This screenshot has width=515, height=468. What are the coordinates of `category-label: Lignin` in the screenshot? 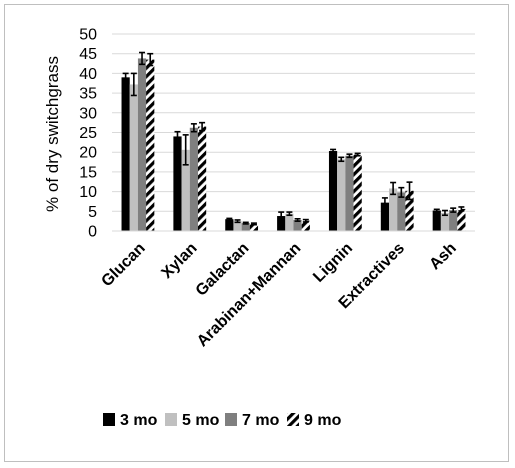 It's located at (333, 263).